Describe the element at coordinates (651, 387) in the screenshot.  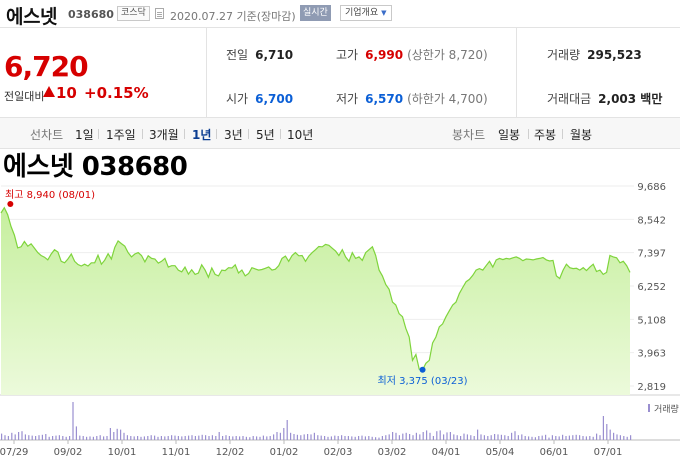
I see `y-tick-label: 2,819` at that location.